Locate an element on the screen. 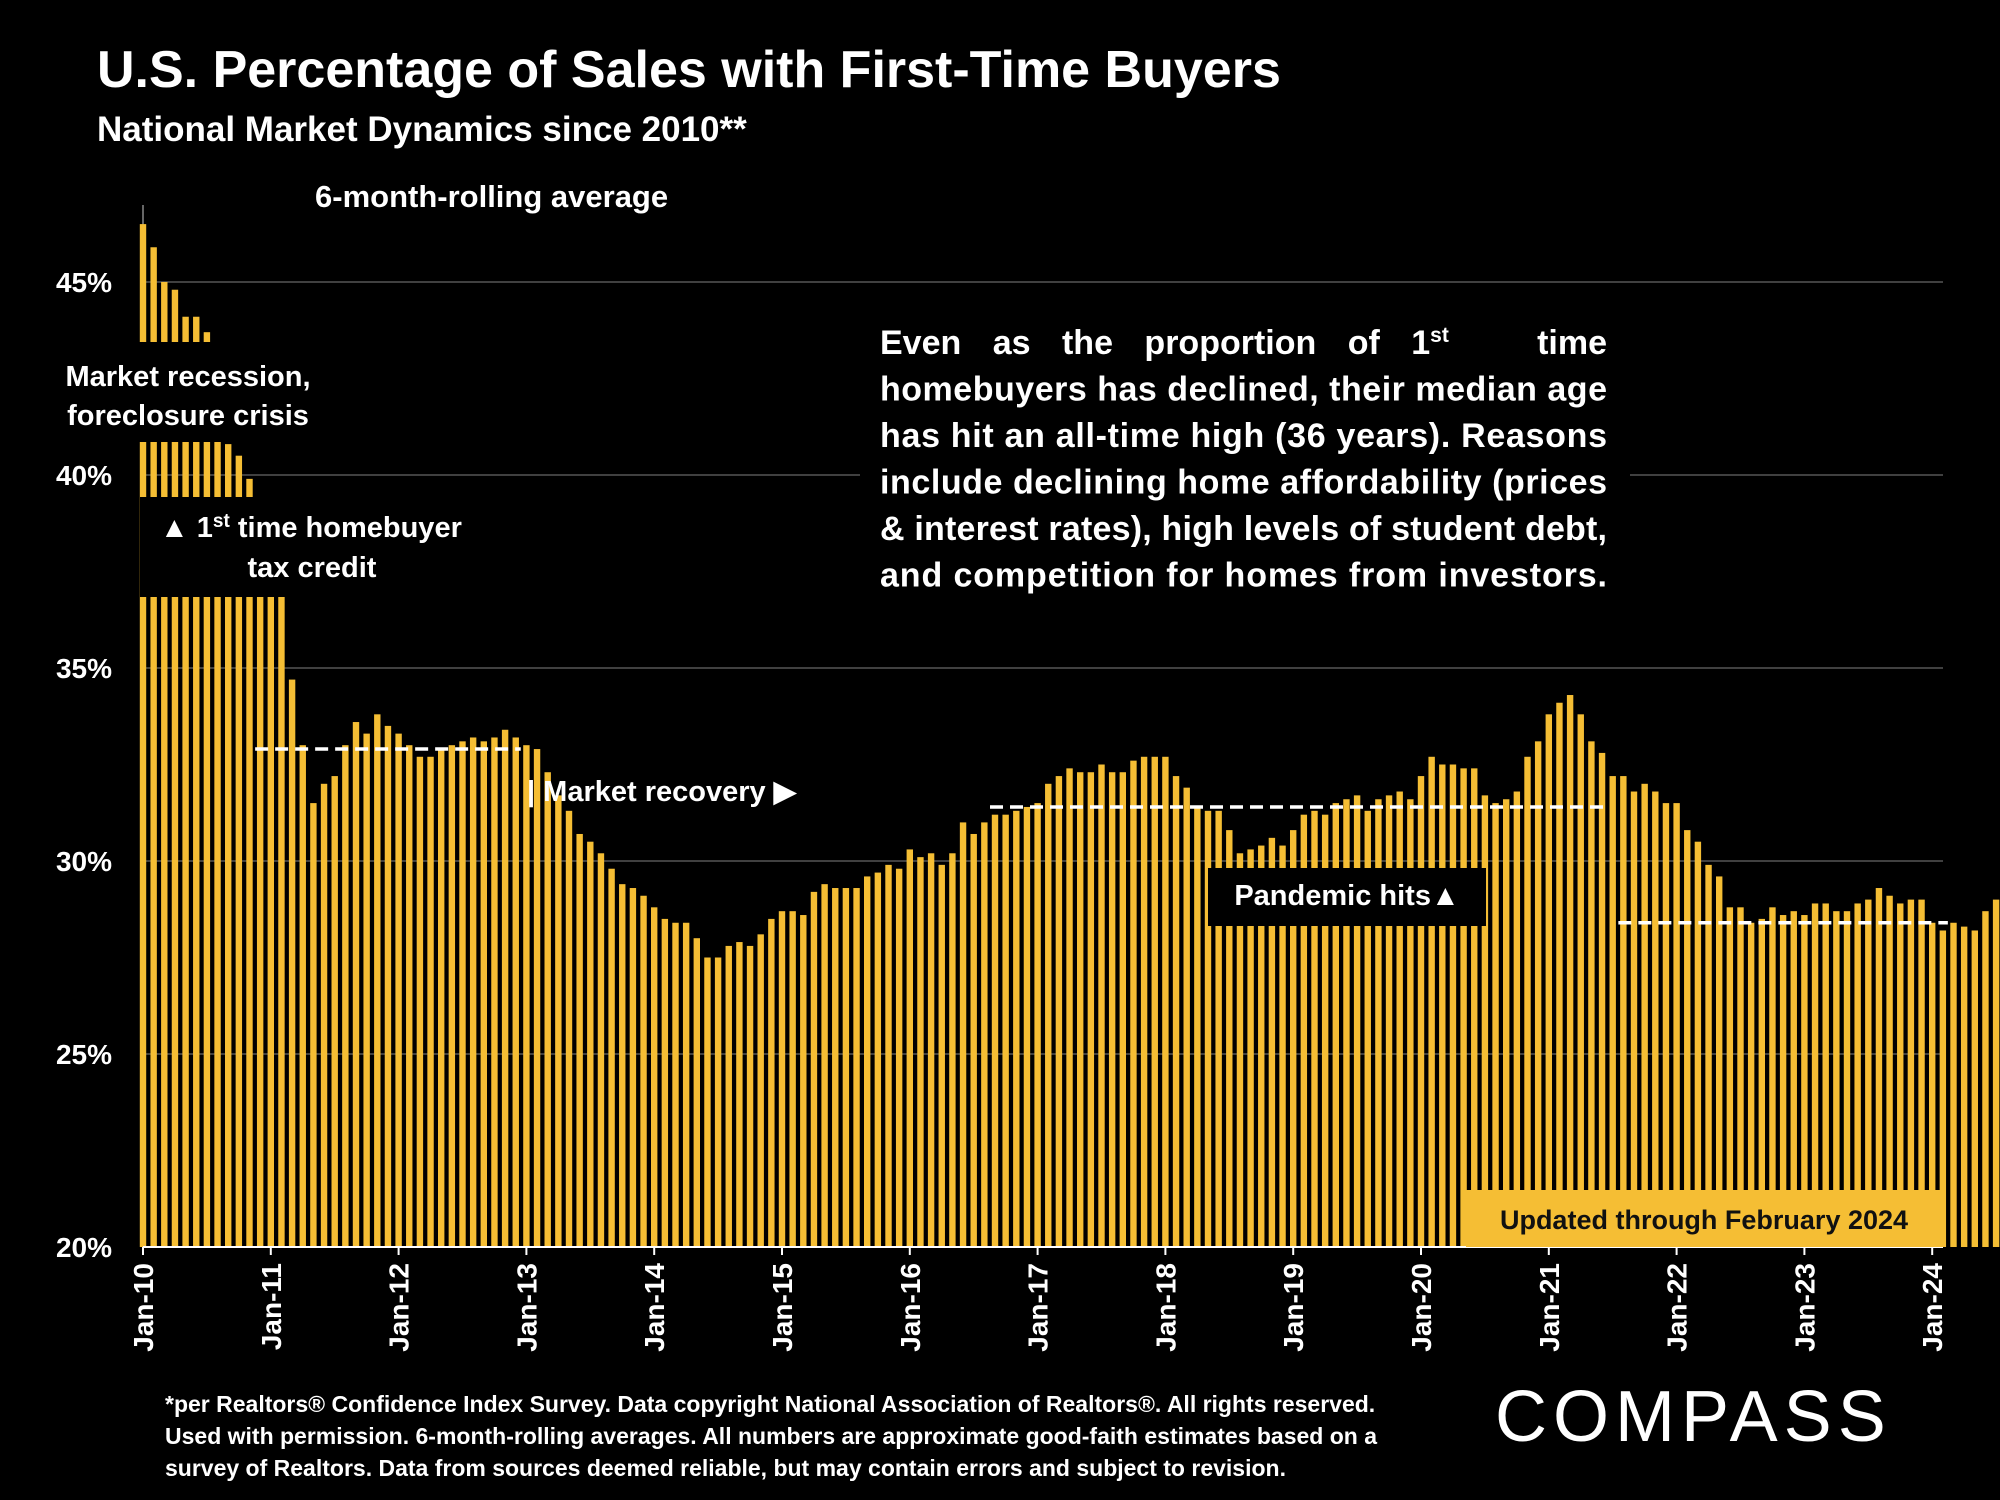  recession-label: foreclosure crisis is located at coordinates (188, 416).